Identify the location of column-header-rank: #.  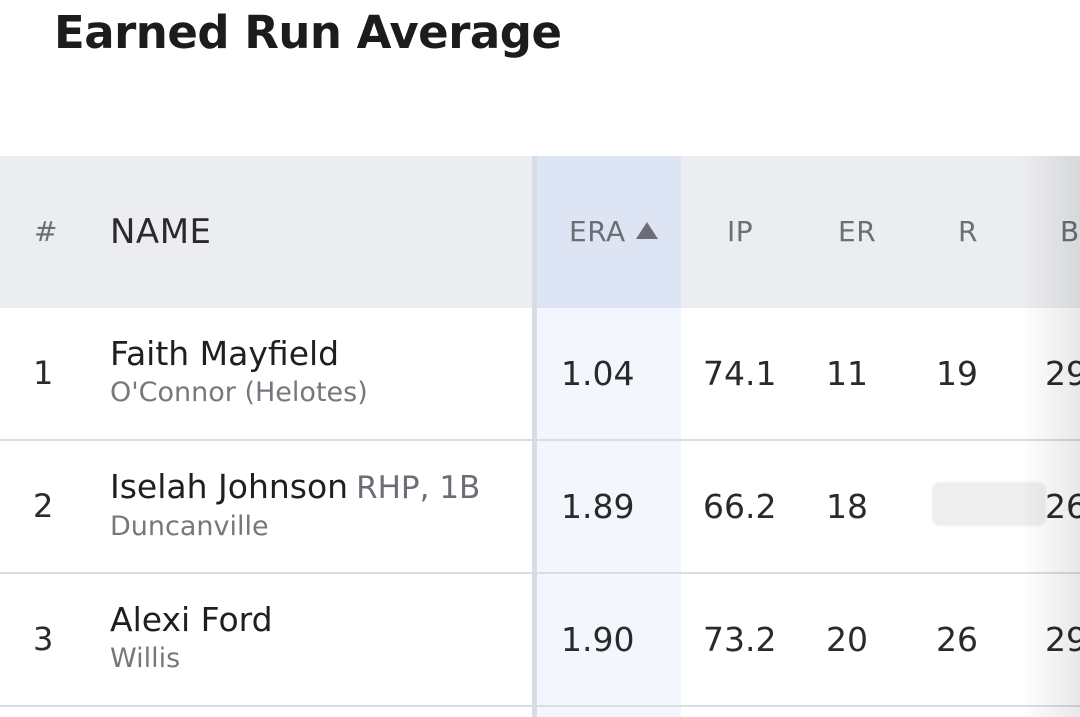
(46, 231).